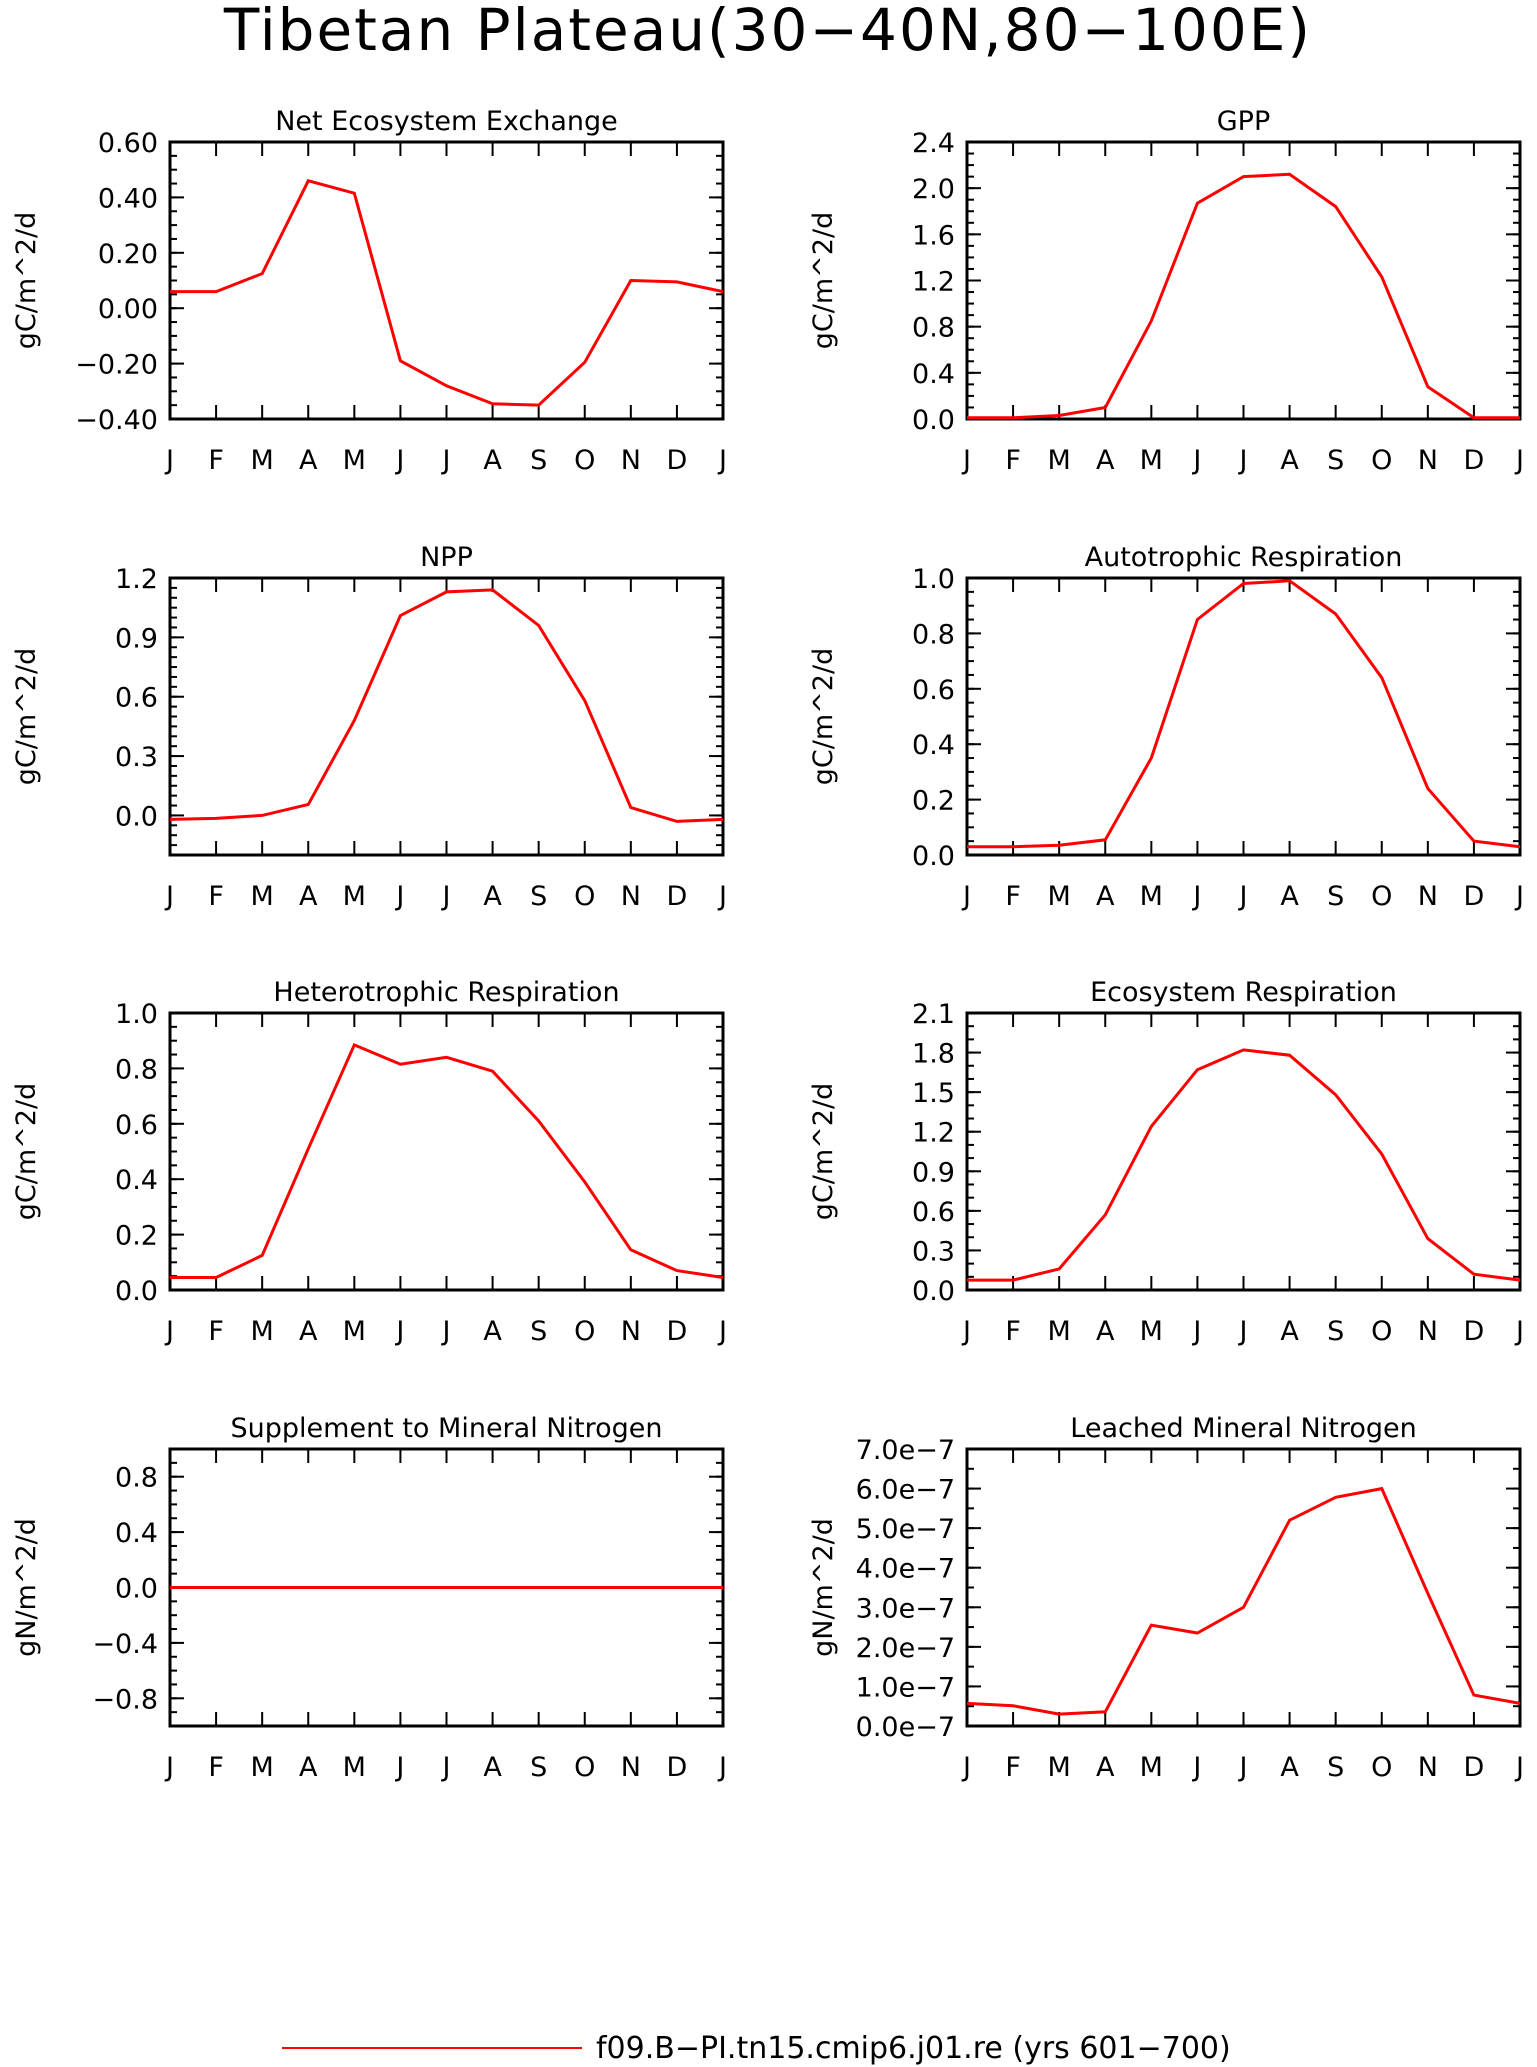  What do you see at coordinates (905, 1569) in the screenshot?
I see `y-tick-label: 4.0e−7` at bounding box center [905, 1569].